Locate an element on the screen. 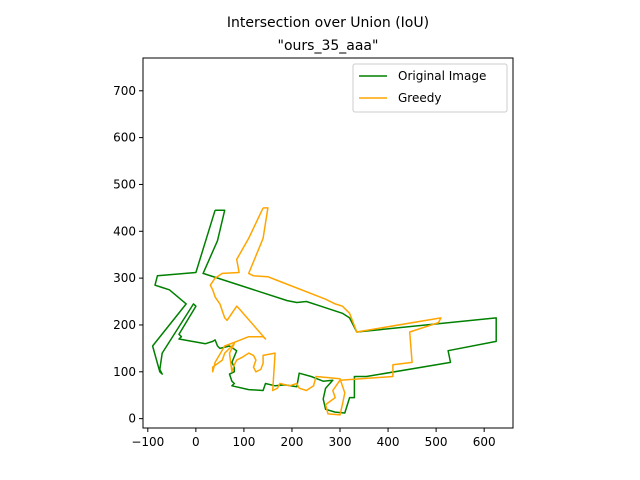 Image resolution: width=640 pixels, height=480 pixels. y-tick-label: 500 is located at coordinates (124, 184).